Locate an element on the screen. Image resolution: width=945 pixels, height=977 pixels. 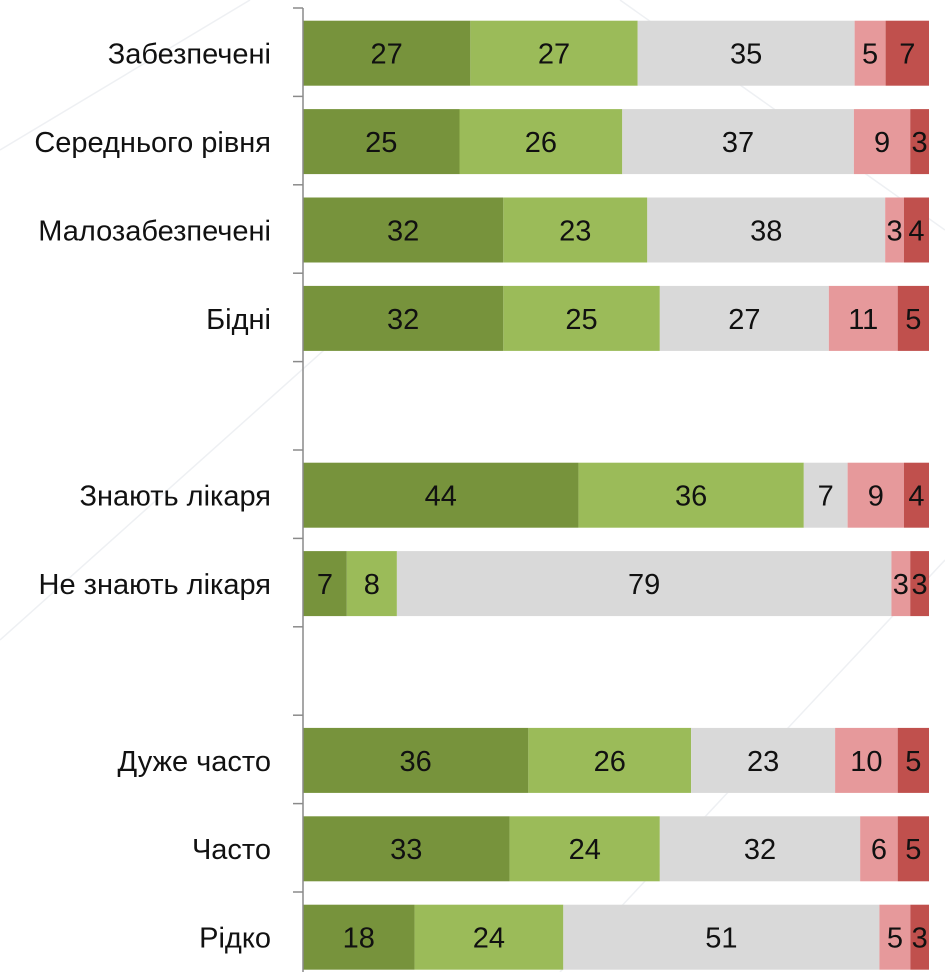
data-label: 38 is located at coordinates (766, 231).